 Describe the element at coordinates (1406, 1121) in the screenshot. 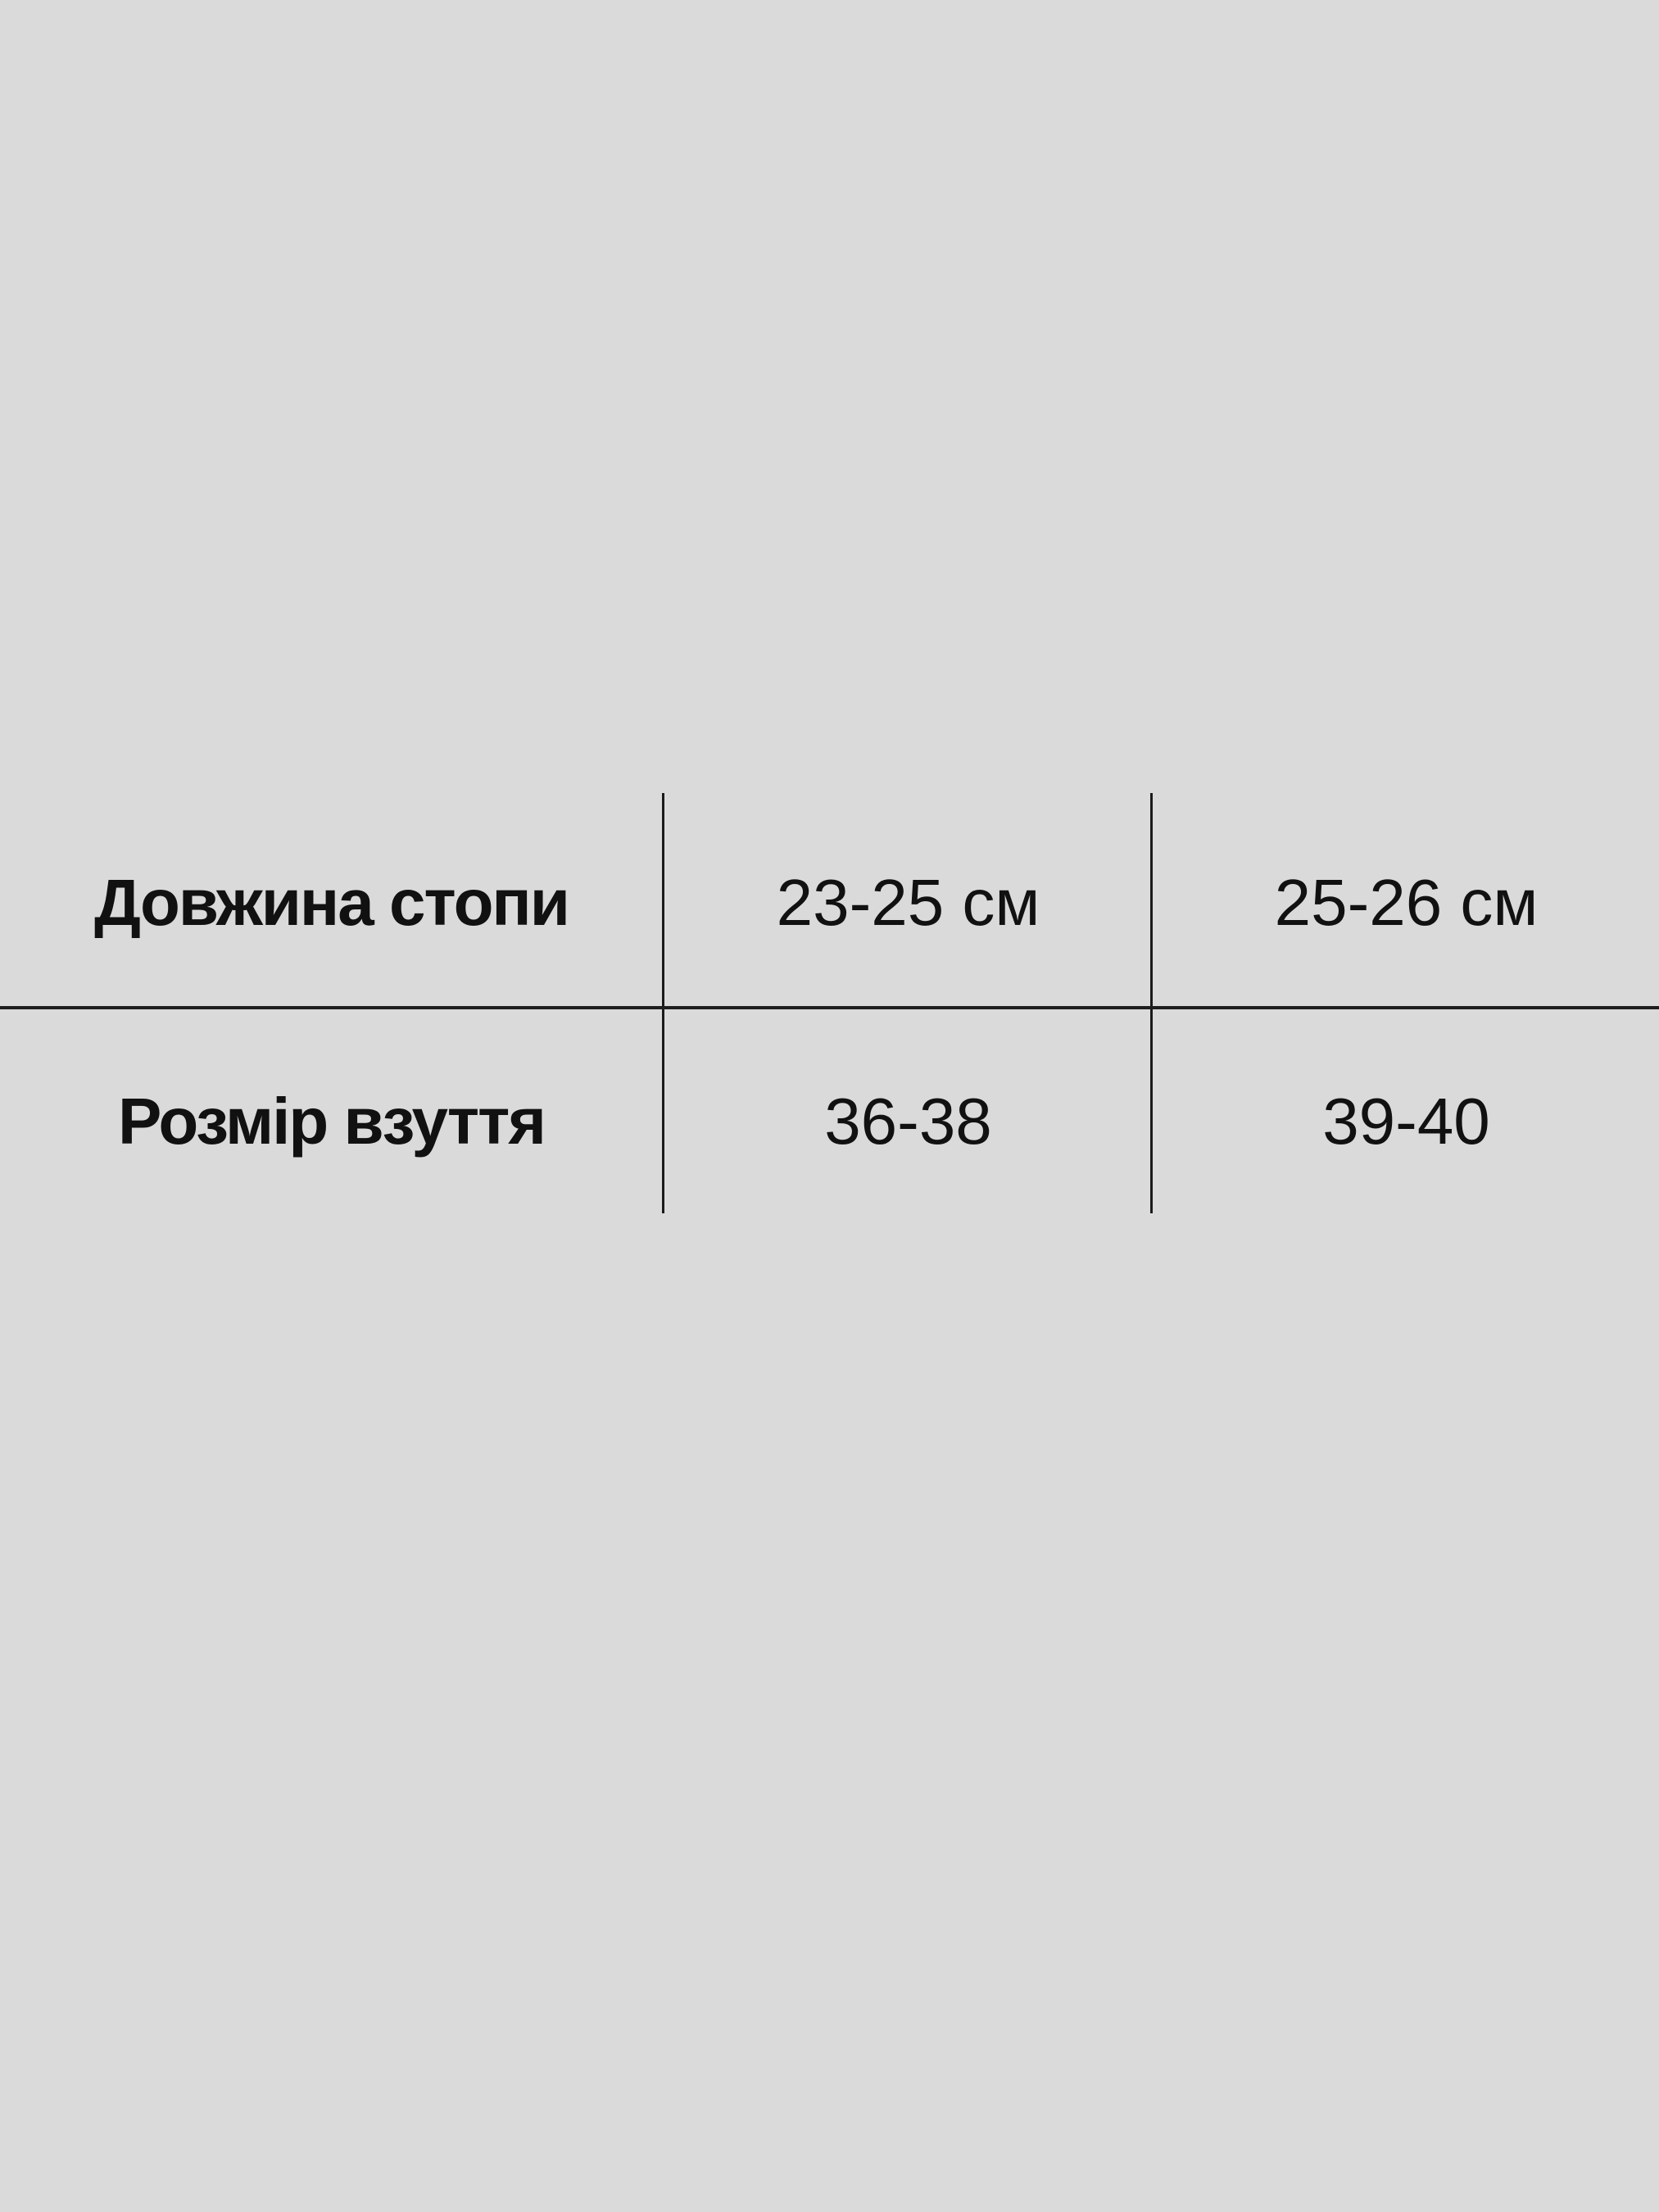

I see `table-cell: 39-40` at that location.